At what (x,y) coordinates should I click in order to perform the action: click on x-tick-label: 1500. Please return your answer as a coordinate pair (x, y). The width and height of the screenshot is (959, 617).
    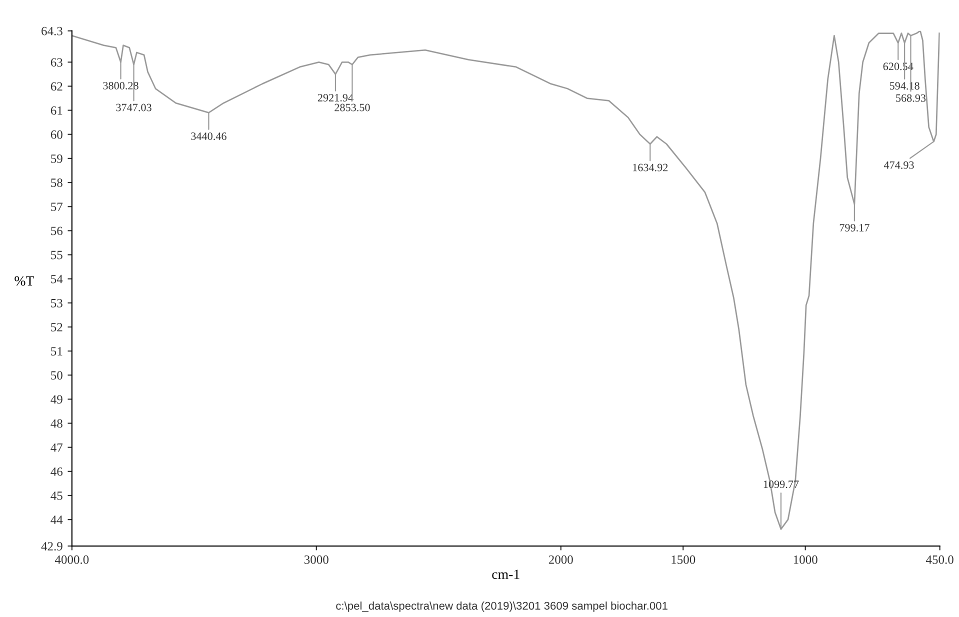
    Looking at the image, I should click on (684, 559).